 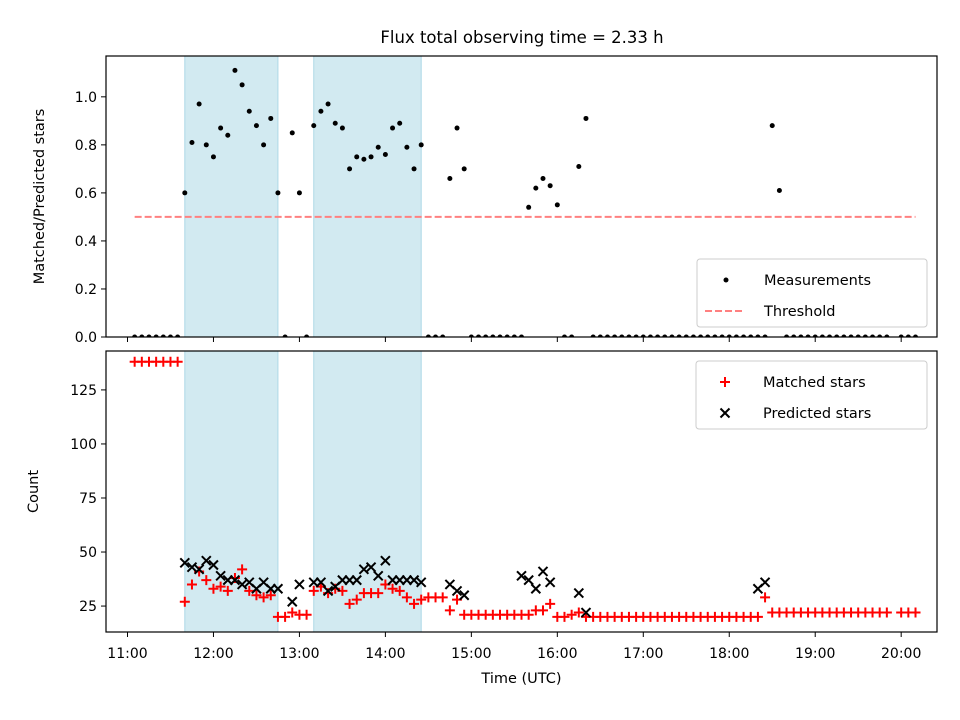 What do you see at coordinates (88, 499) in the screenshot?
I see `y-tick-label: 75` at bounding box center [88, 499].